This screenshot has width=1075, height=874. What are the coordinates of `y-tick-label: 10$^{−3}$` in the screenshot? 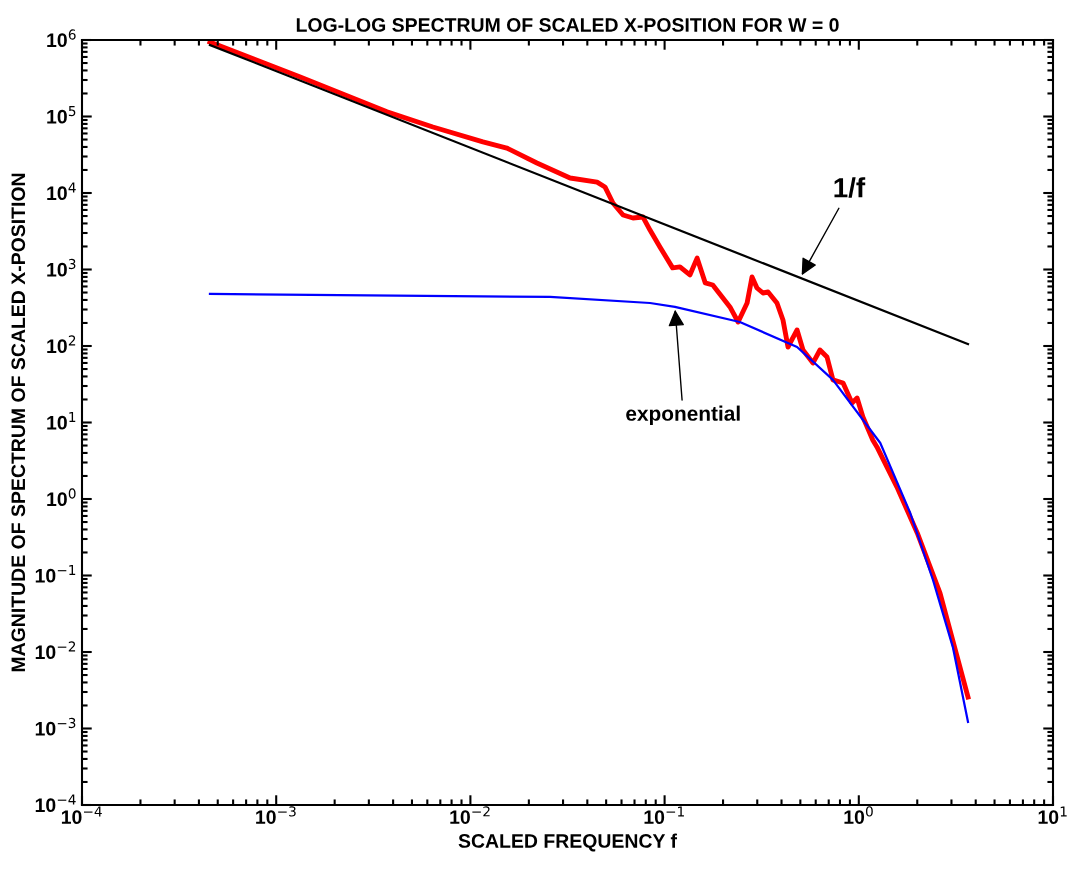 It's located at (55, 726).